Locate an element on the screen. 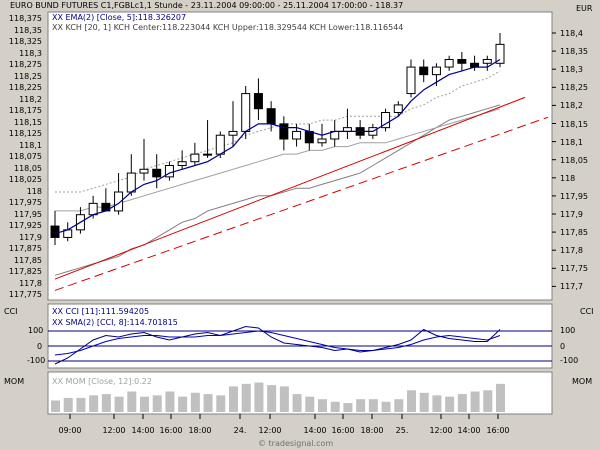 Image resolution: width=600 pixels, height=450 pixels. cci-sma-legend: XX SMA(2) [CCI, 8]:114.701815 is located at coordinates (115, 322).